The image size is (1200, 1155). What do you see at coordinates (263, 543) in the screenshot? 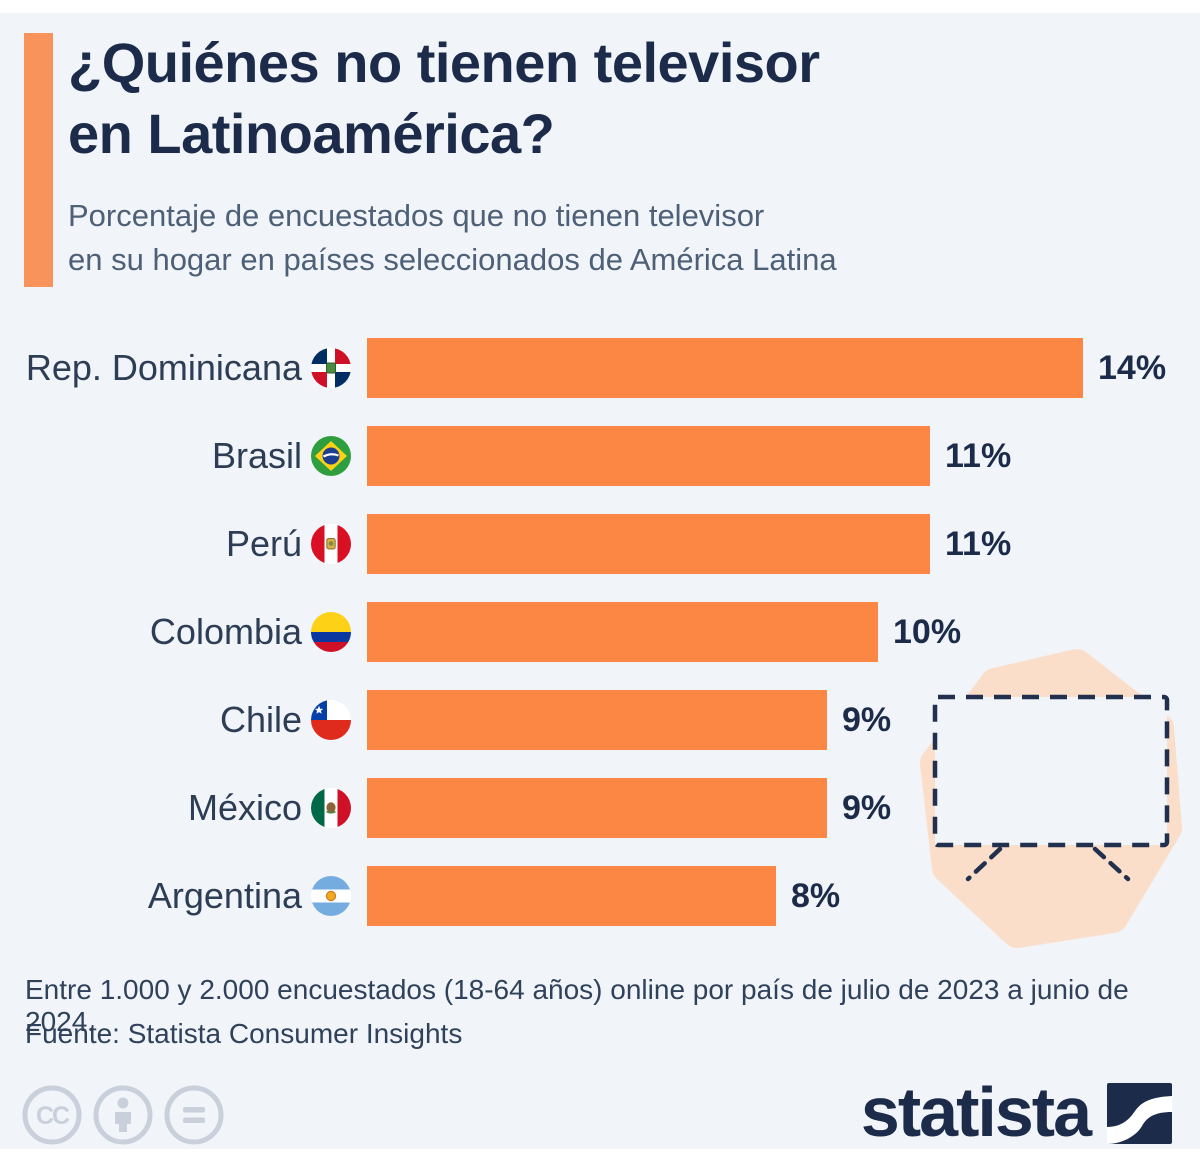
I see `country-label: Perú` at bounding box center [263, 543].